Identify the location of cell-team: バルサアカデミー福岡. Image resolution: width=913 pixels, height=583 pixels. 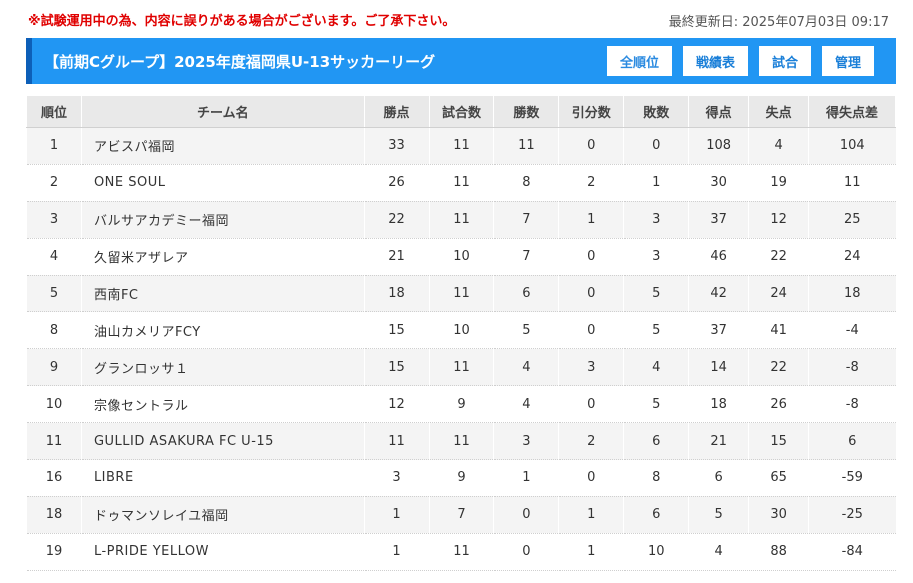
(222, 220).